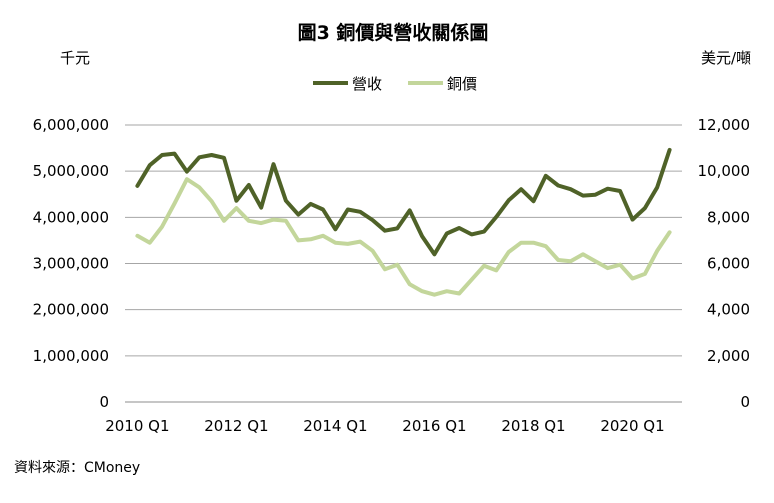  I want to click on x-tick-label: 2020 Q1, so click(632, 426).